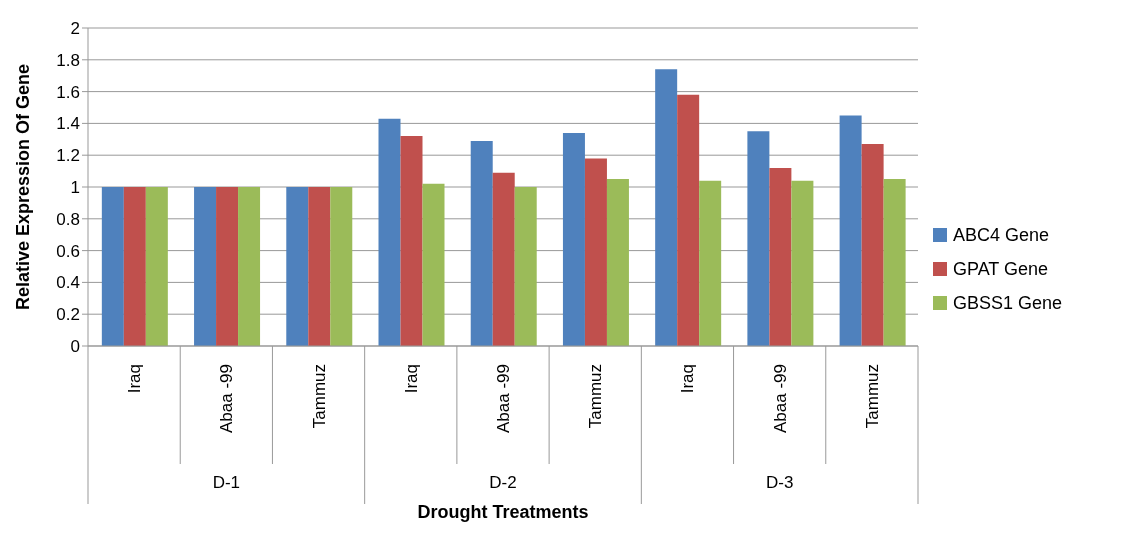  Describe the element at coordinates (23, 187) in the screenshot. I see `y-axis-title: Relative Expression Of Gene` at that location.